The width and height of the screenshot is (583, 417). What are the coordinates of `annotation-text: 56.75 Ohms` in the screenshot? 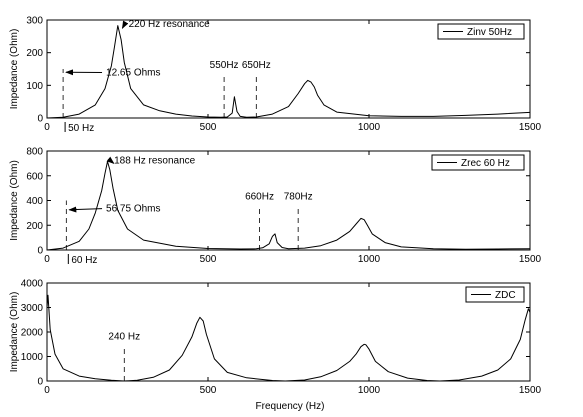 It's located at (133, 209).